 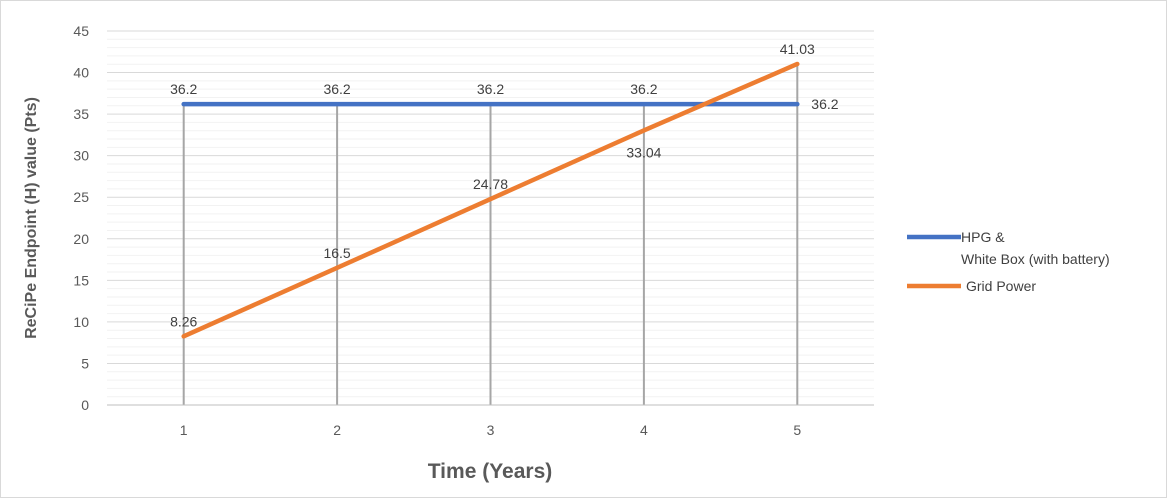 I want to click on y-axis-ticks: 0 5 10 15 20 25 30 35 40 45, so click(x=81, y=218).